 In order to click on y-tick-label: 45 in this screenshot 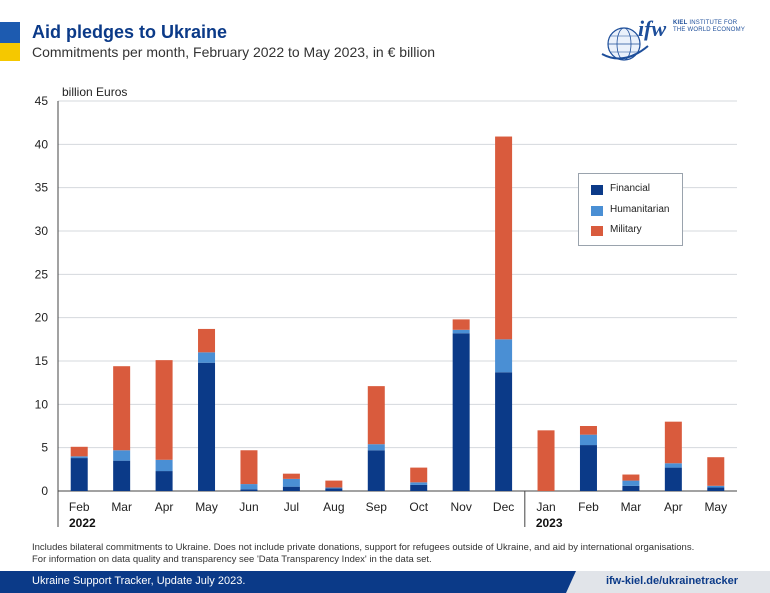, I will do `click(42, 101)`.